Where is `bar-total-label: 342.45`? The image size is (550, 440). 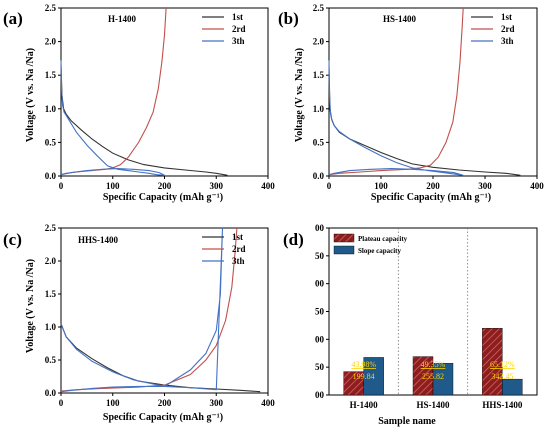 bar-total-label: 342.45 is located at coordinates (502, 376).